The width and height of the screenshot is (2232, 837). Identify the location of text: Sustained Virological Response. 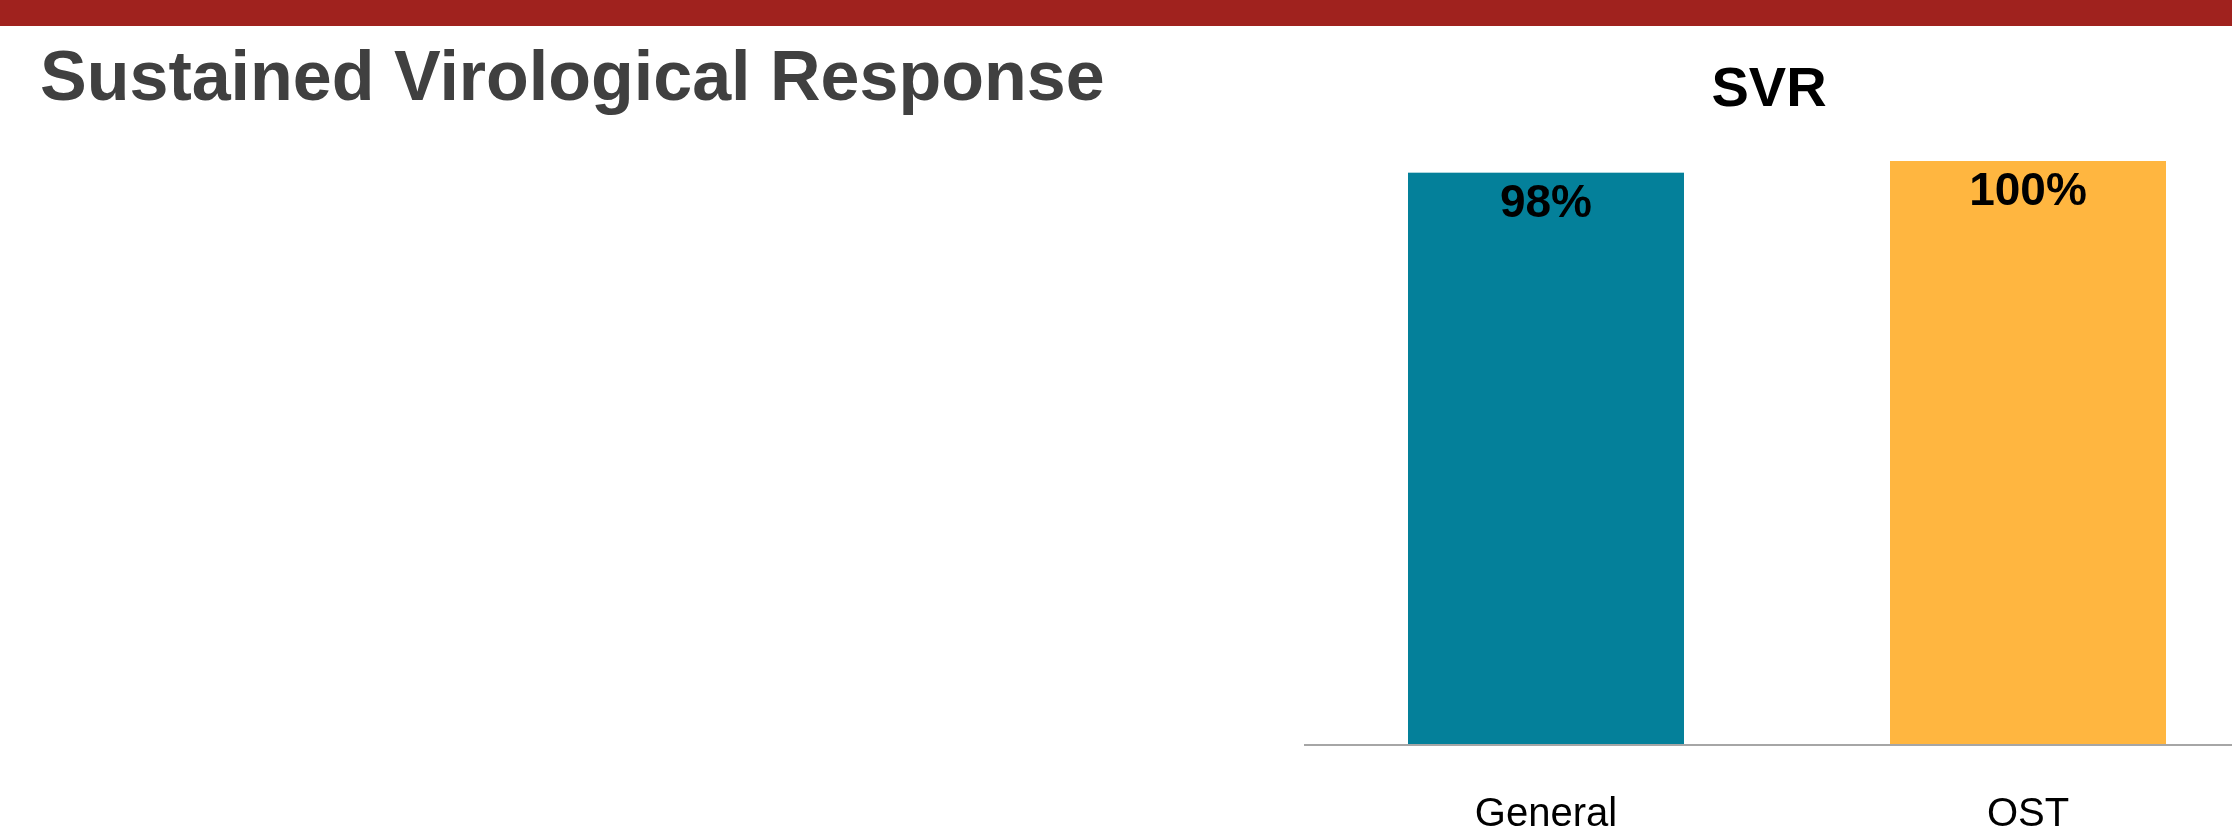
(572, 76).